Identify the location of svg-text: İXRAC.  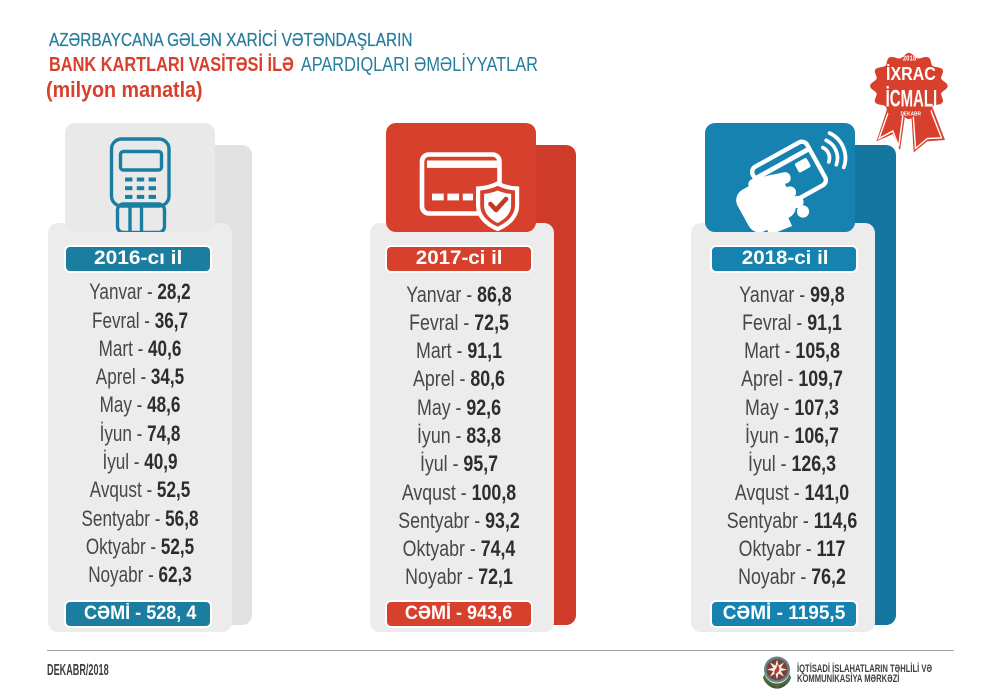
(911, 73).